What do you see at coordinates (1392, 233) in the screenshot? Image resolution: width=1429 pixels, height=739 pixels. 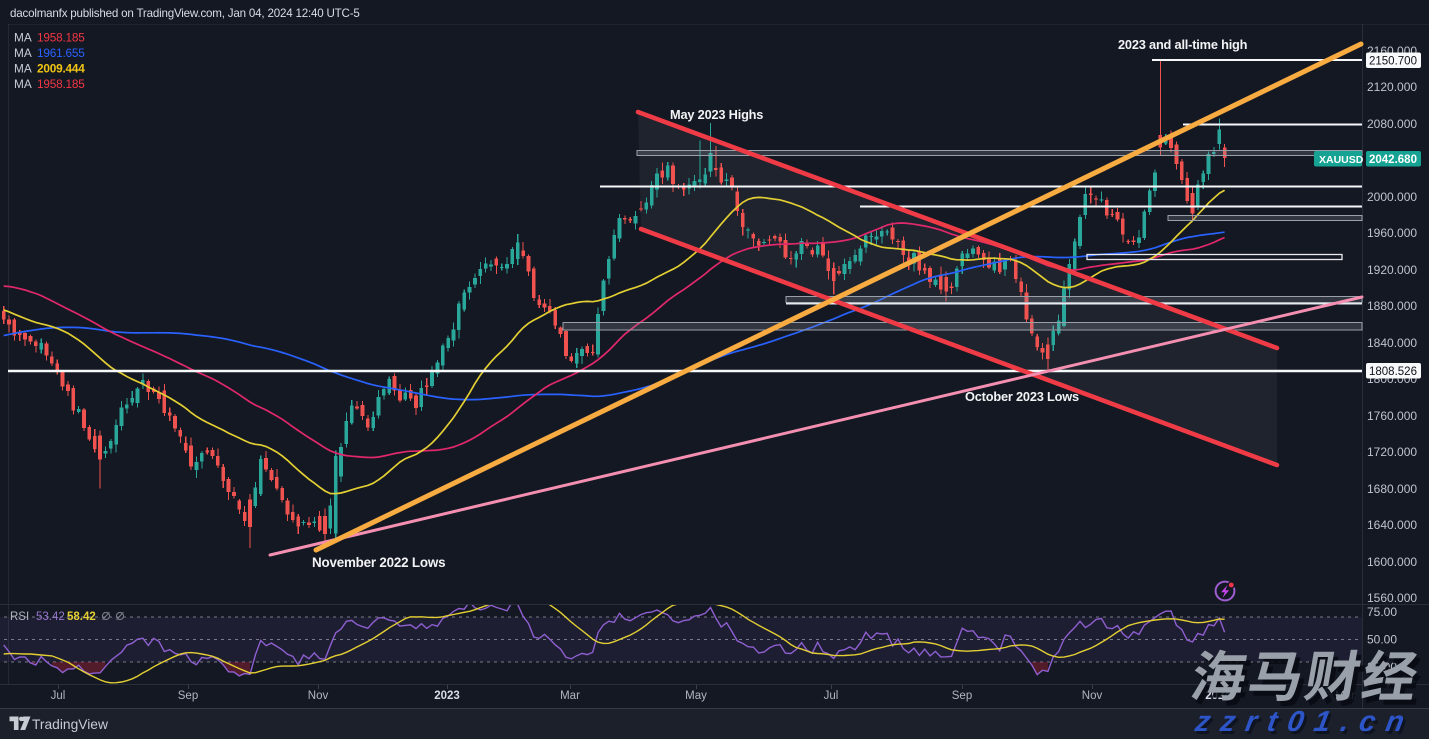 I see `svg-text: 1960.000` at bounding box center [1392, 233].